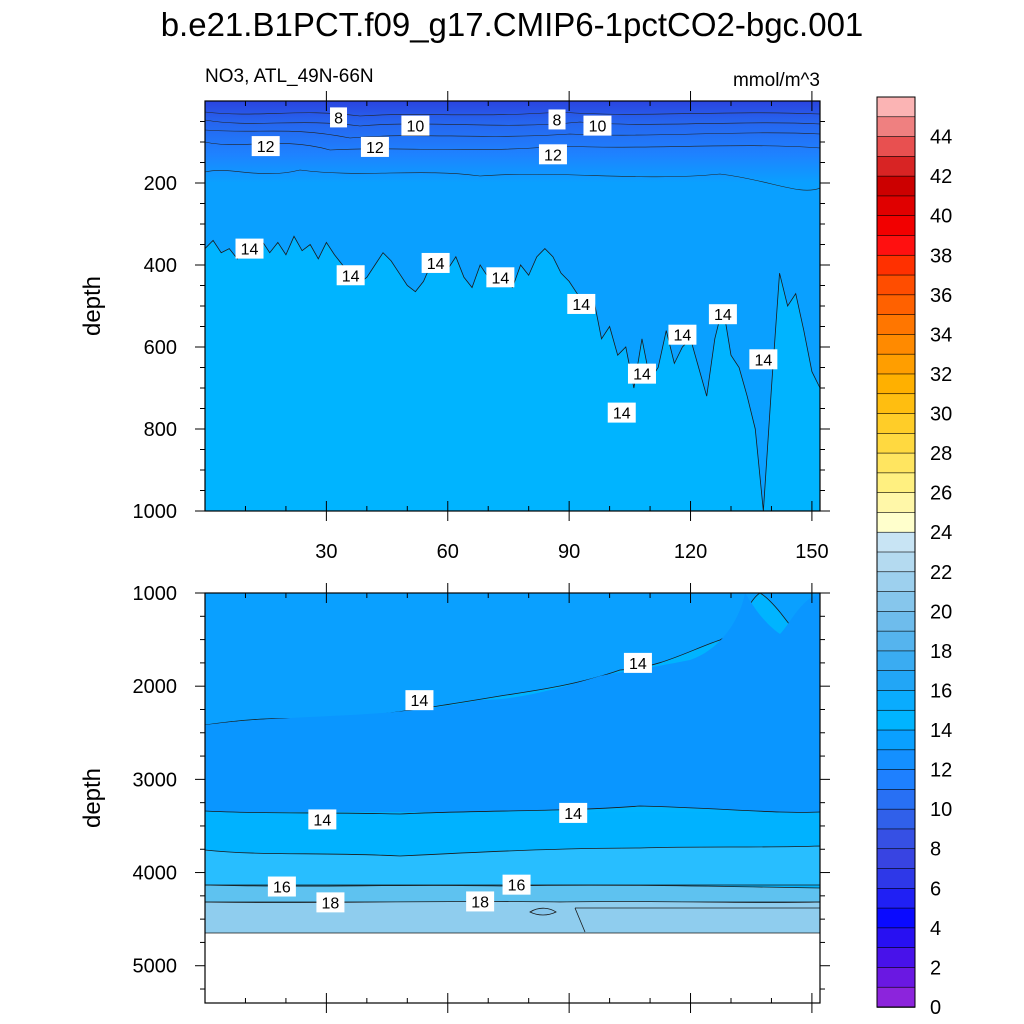 The height and width of the screenshot is (1024, 1024). Describe the element at coordinates (155, 687) in the screenshot. I see `y-tick-label: 2000` at that location.